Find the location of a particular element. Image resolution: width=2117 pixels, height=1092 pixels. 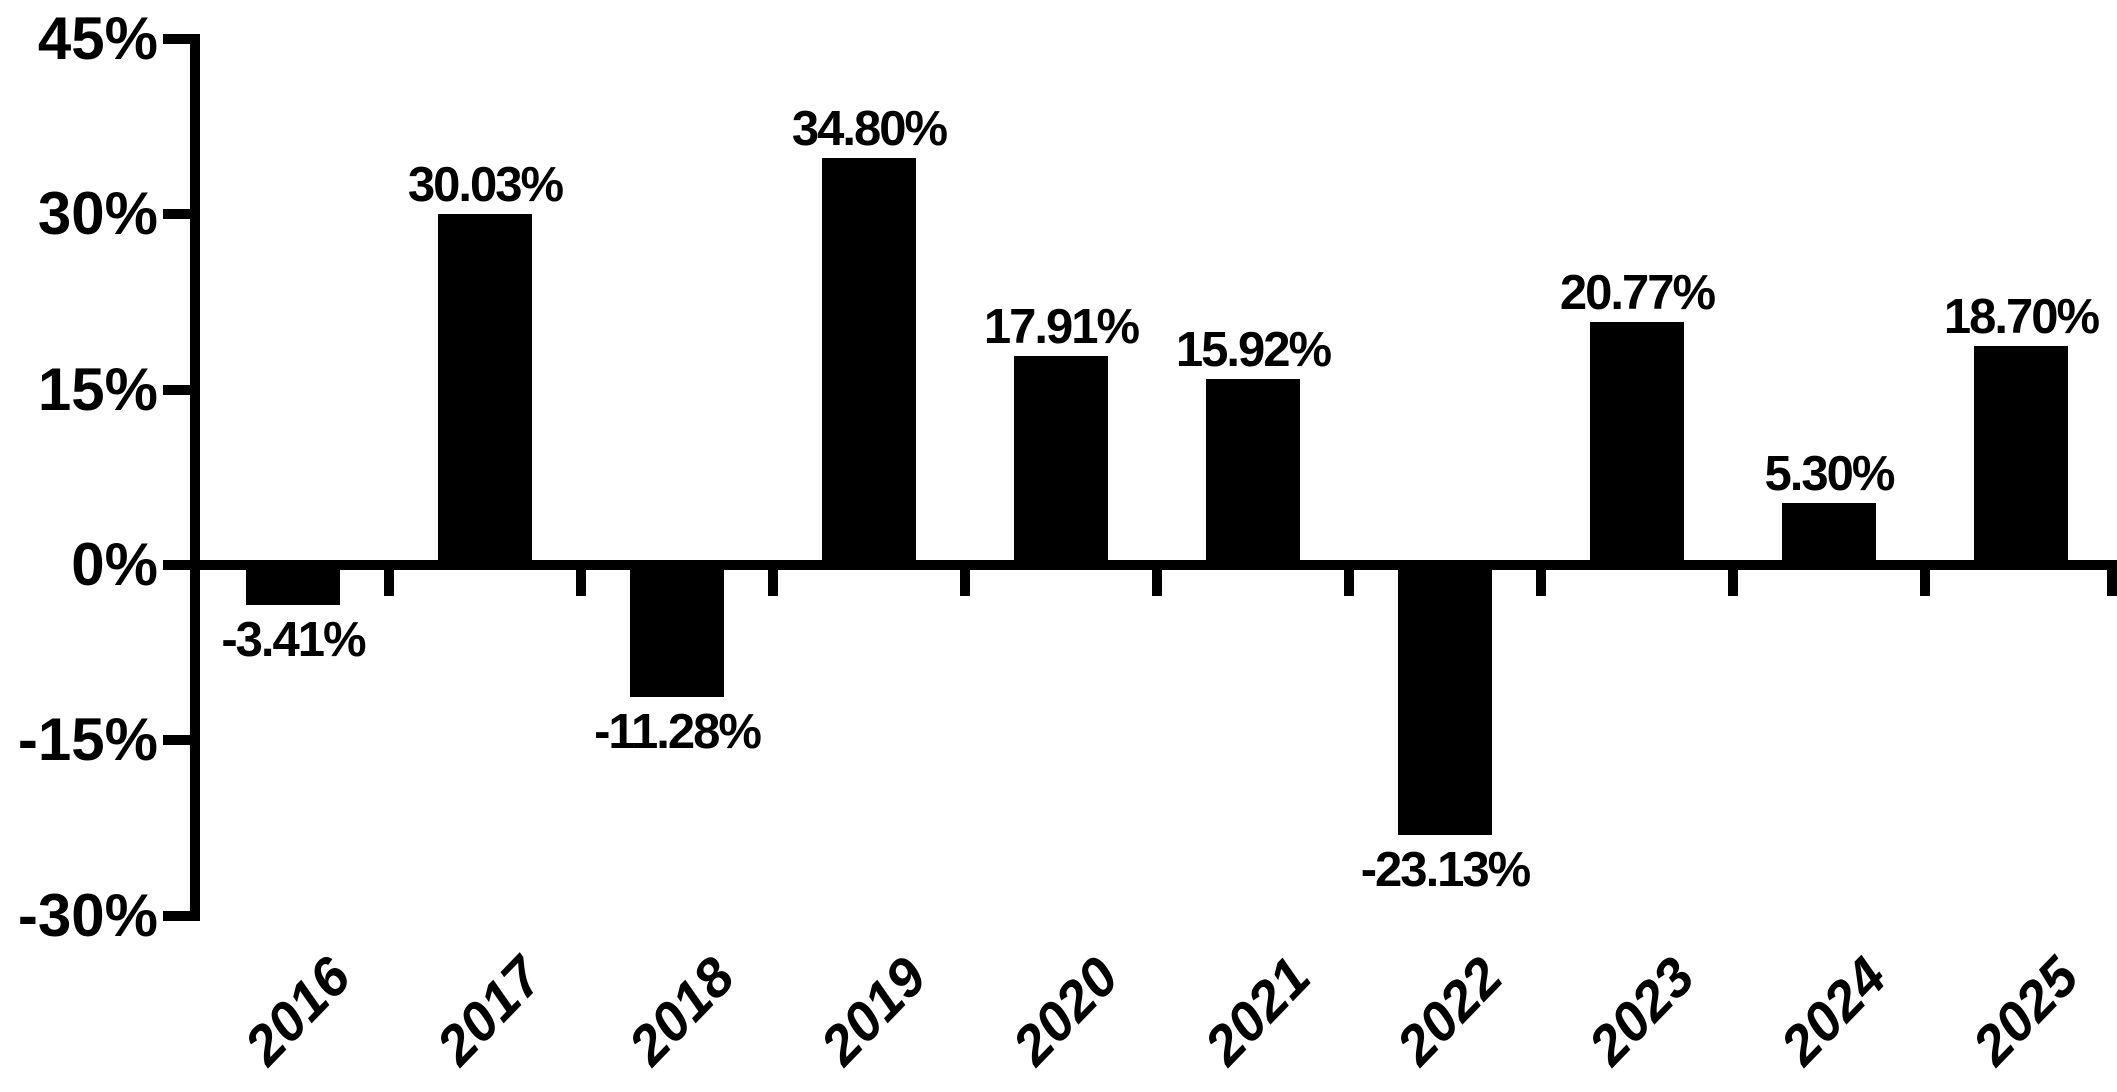

bar-value-label-2021: 15.92% is located at coordinates (1253, 349).